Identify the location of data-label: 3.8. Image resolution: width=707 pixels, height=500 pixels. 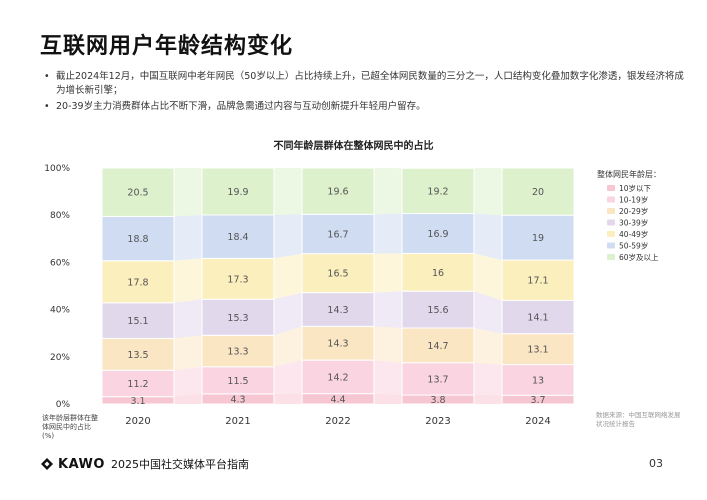
(437, 400).